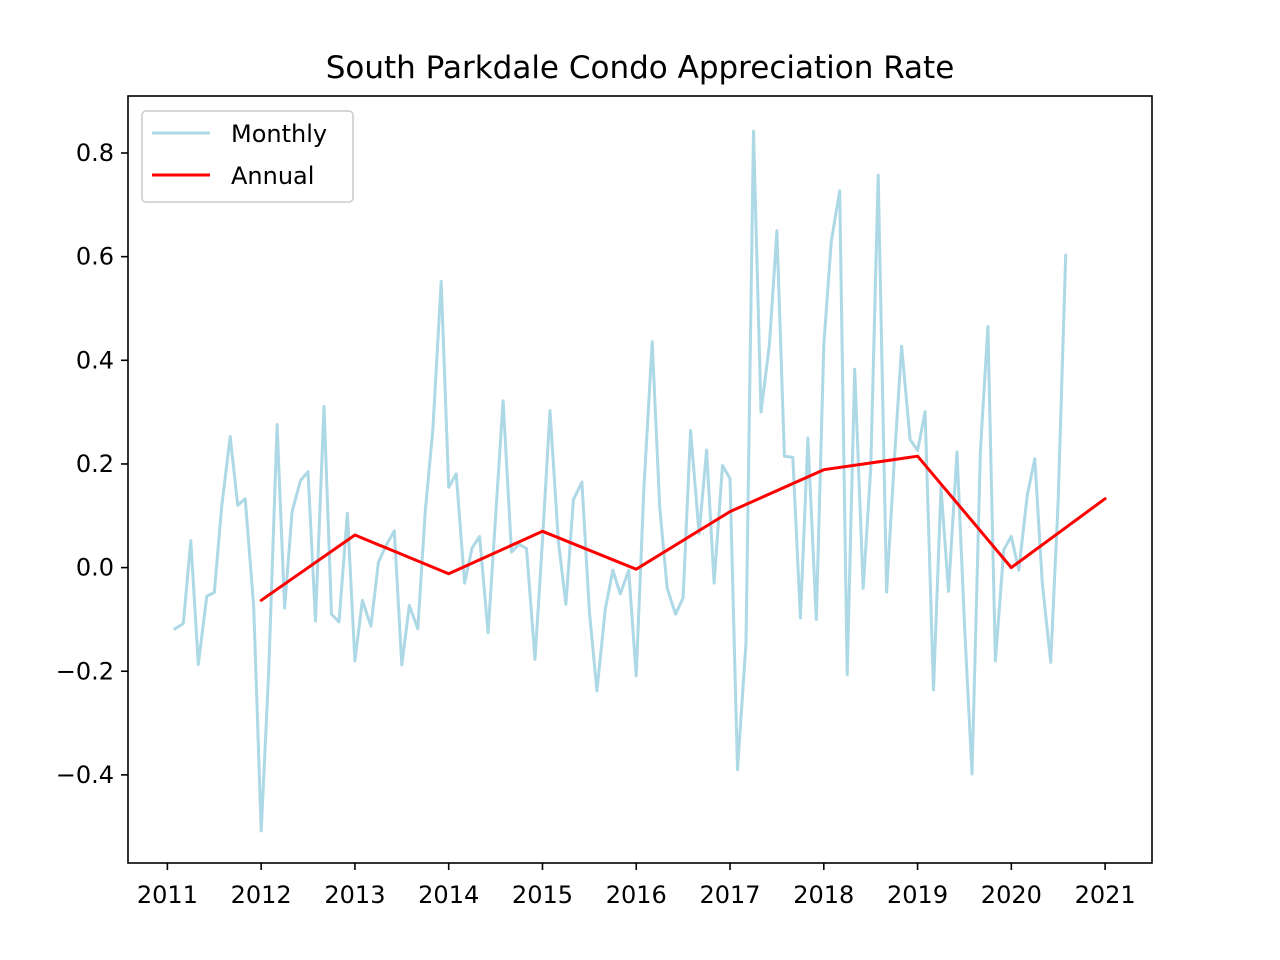 This screenshot has height=960, width=1280. What do you see at coordinates (95, 257) in the screenshot?
I see `y-tick-label: 0.6` at bounding box center [95, 257].